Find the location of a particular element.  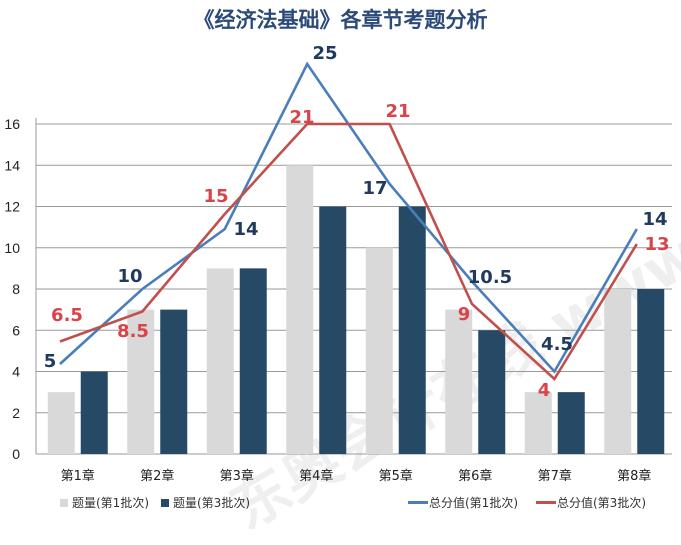

x-tick-label: 第6章 is located at coordinates (475, 476).